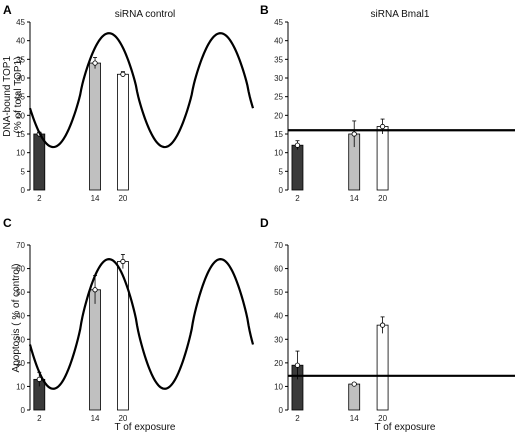  What do you see at coordinates (278, 386) in the screenshot?
I see `y-tick-label-d-1: 10` at bounding box center [278, 386].